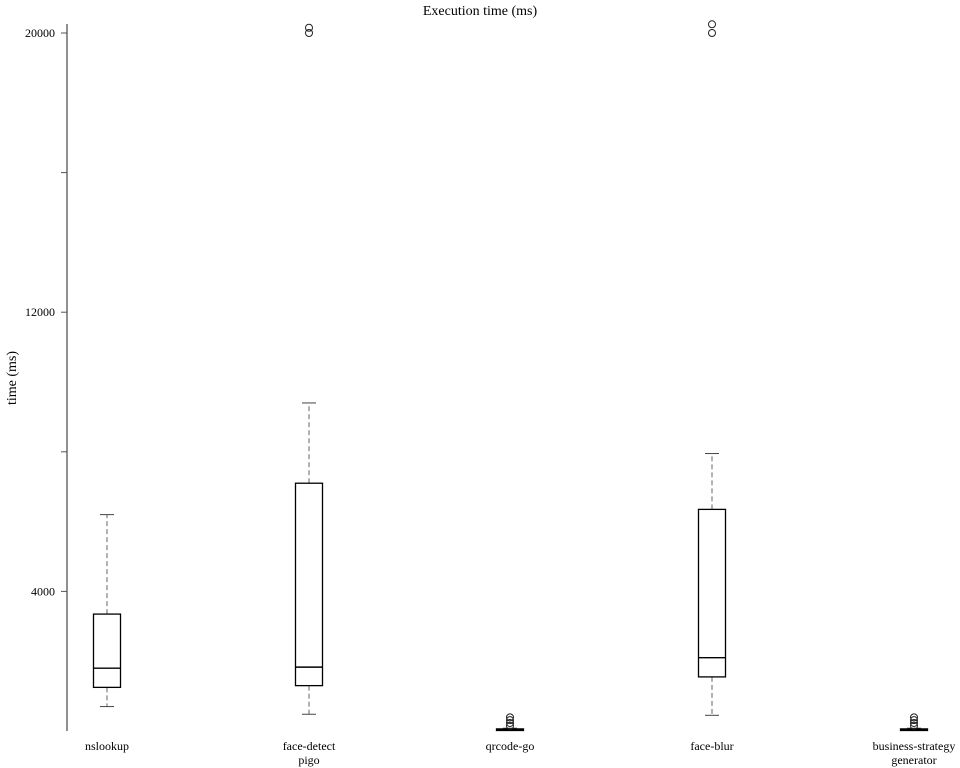  I want to click on category-label: face-blur, so click(711, 746).